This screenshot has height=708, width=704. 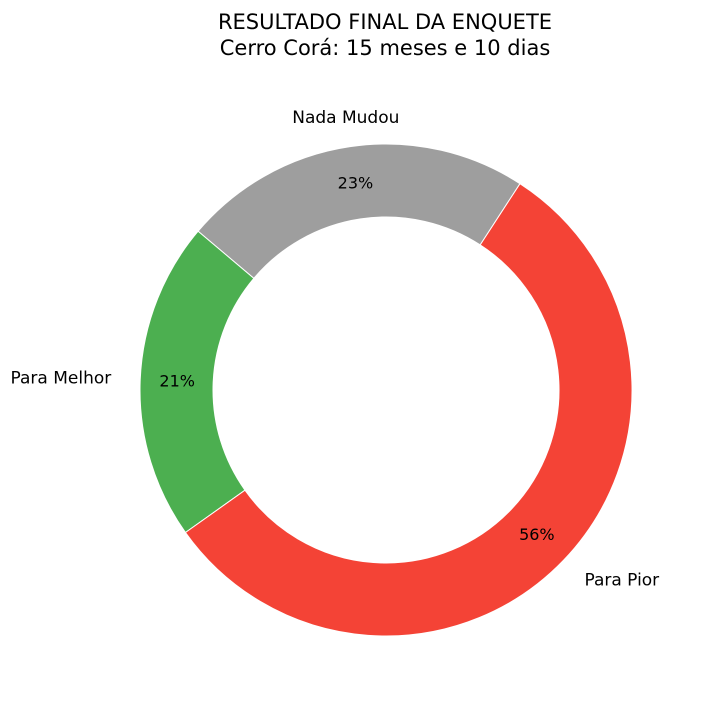 What do you see at coordinates (345, 118) in the screenshot?
I see `category-label-nada-mudou: Nada Mudou` at bounding box center [345, 118].